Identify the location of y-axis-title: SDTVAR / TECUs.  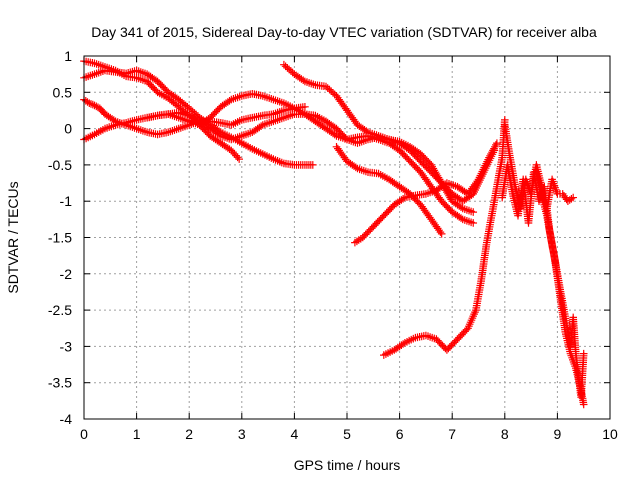
(13, 237).